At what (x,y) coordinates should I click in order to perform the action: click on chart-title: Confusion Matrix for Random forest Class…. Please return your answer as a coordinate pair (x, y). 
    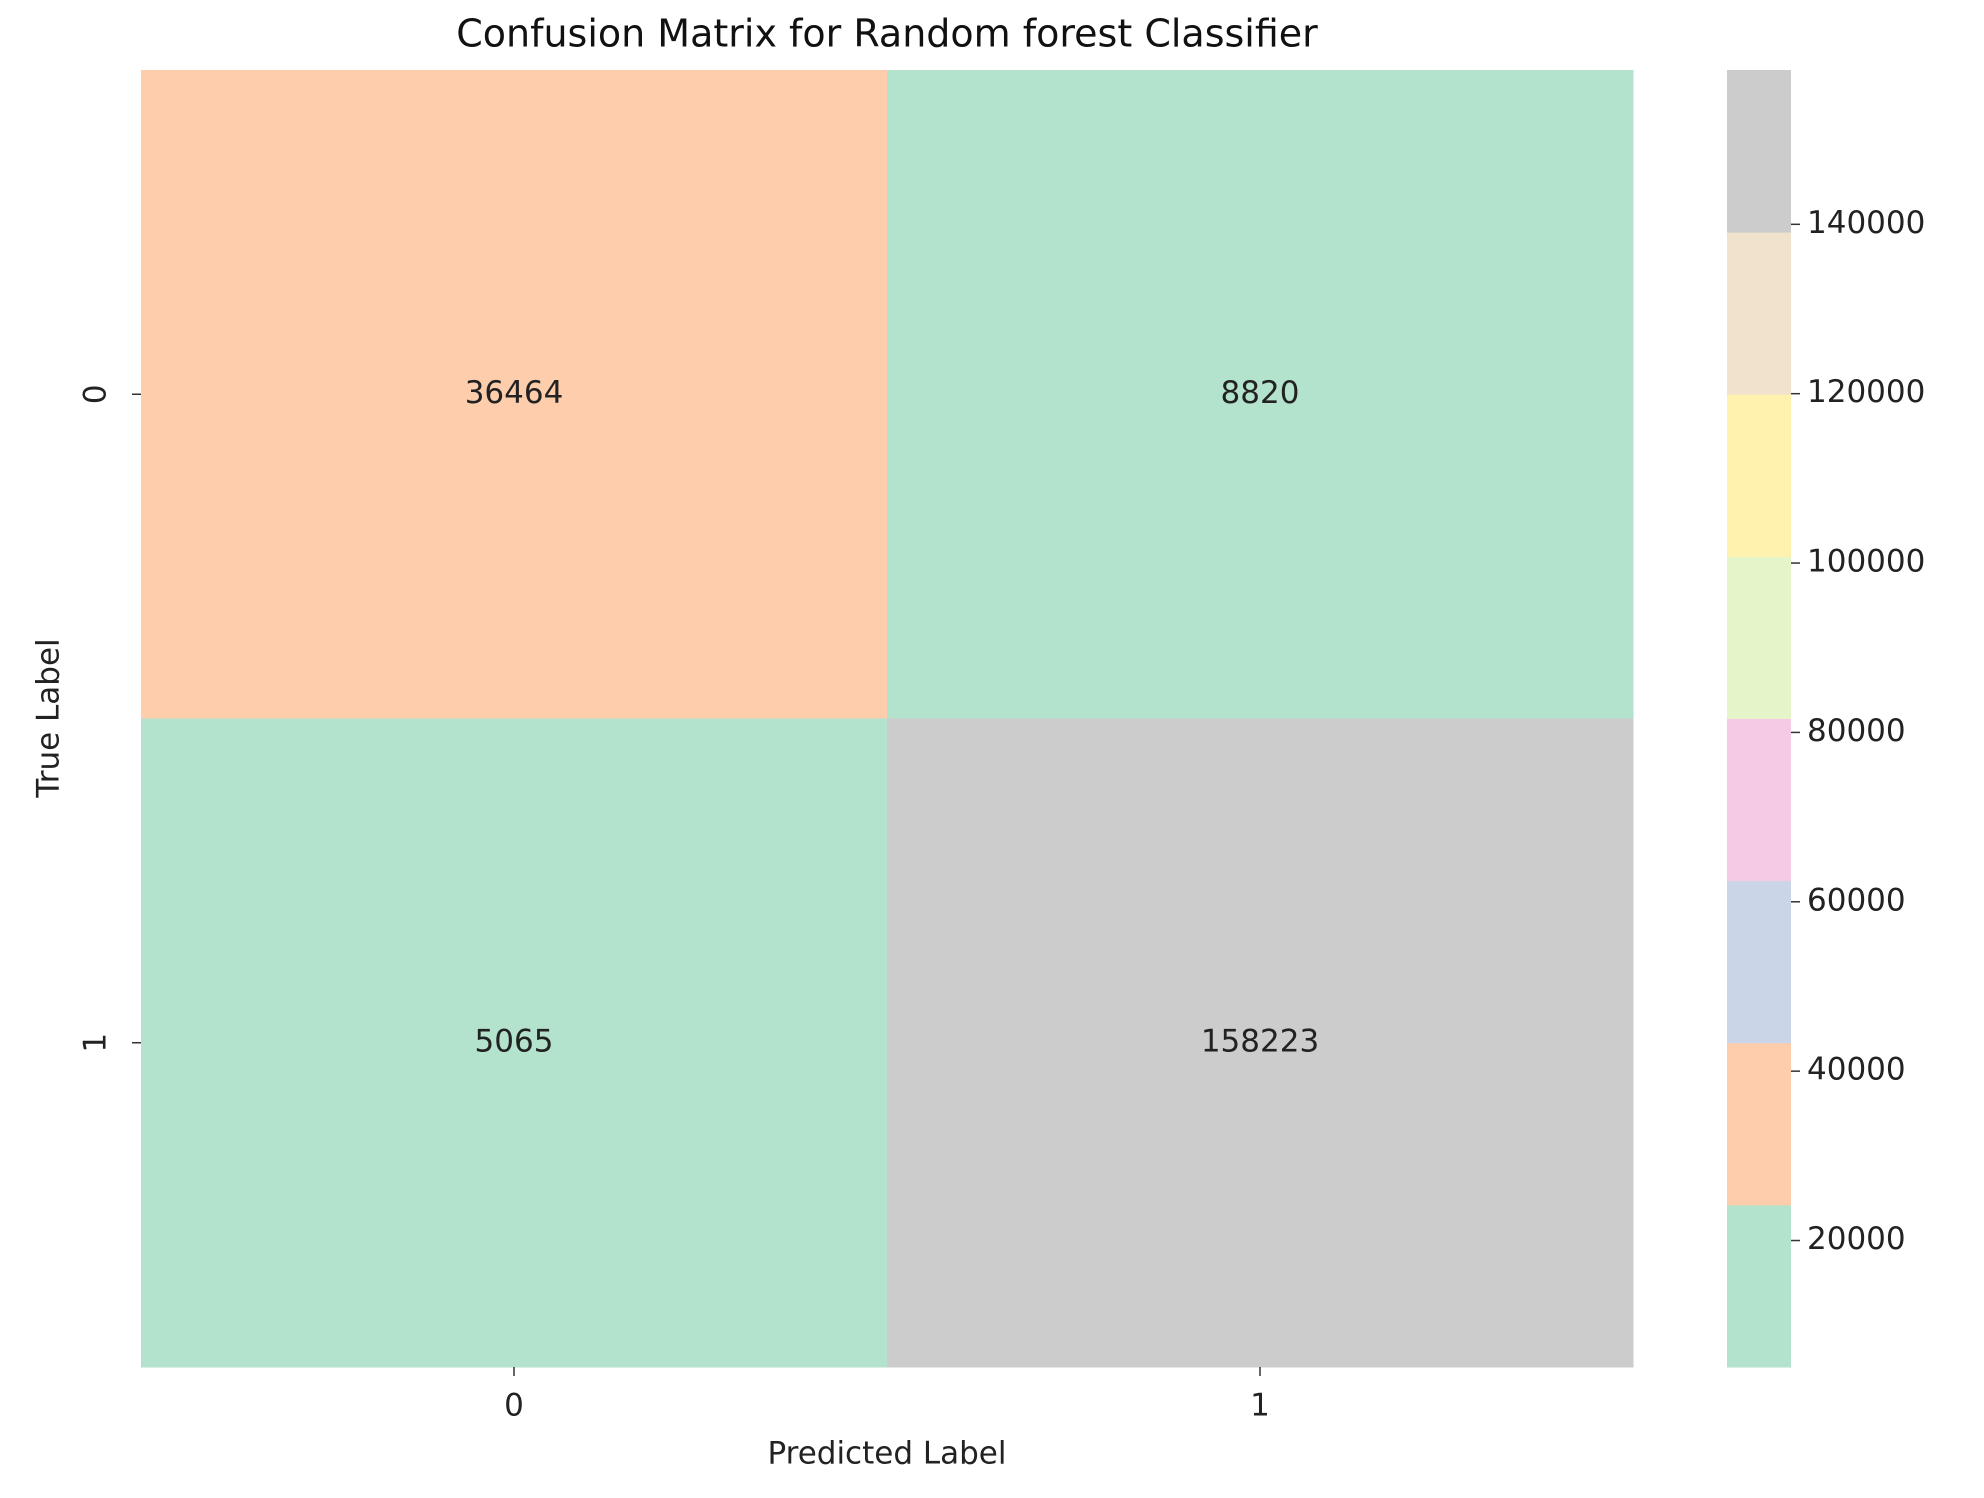
    Looking at the image, I should click on (887, 34).